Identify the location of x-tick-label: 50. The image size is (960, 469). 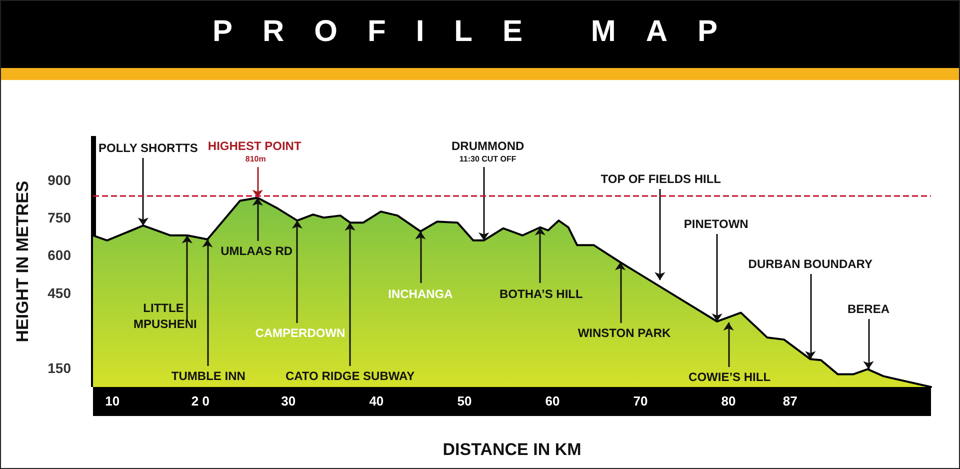
(464, 401).